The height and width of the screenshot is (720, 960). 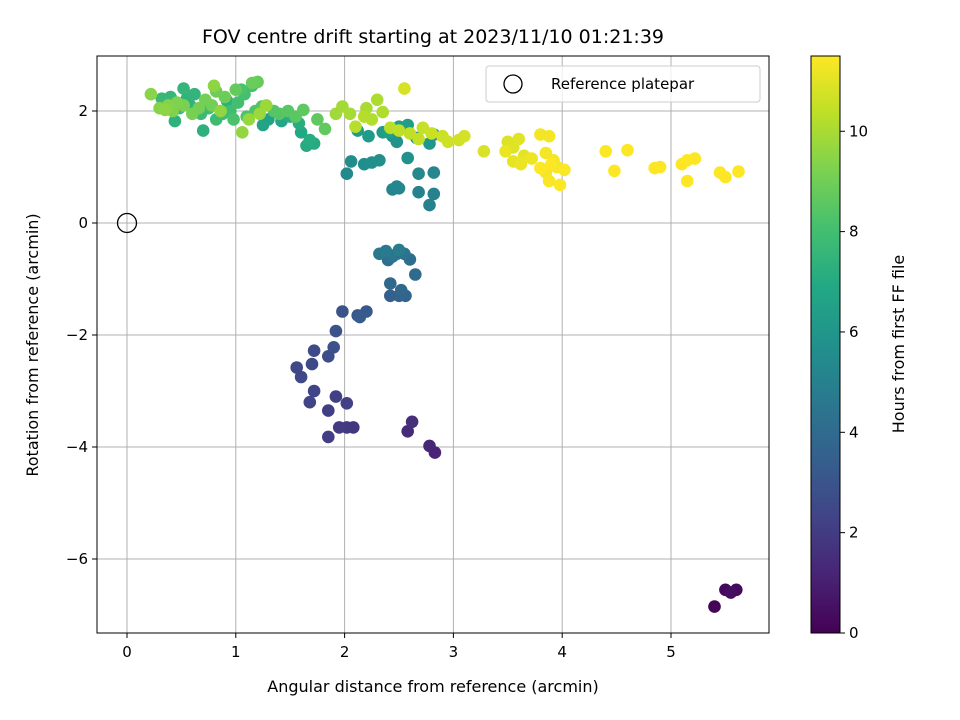 I want to click on colorbar-scale, so click(x=825, y=344).